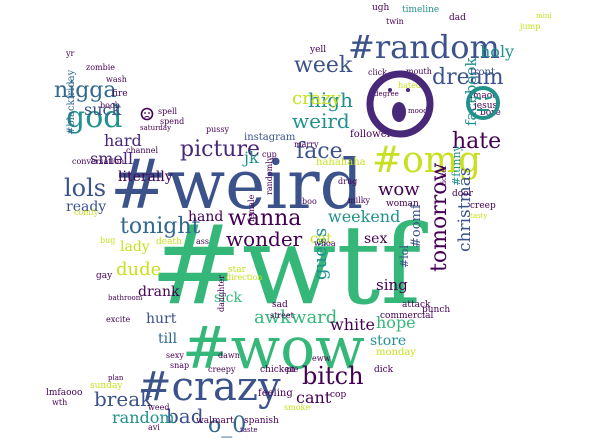 The image size is (593, 443). What do you see at coordinates (158, 407) in the screenshot?
I see `cloud-word: weed` at bounding box center [158, 407].